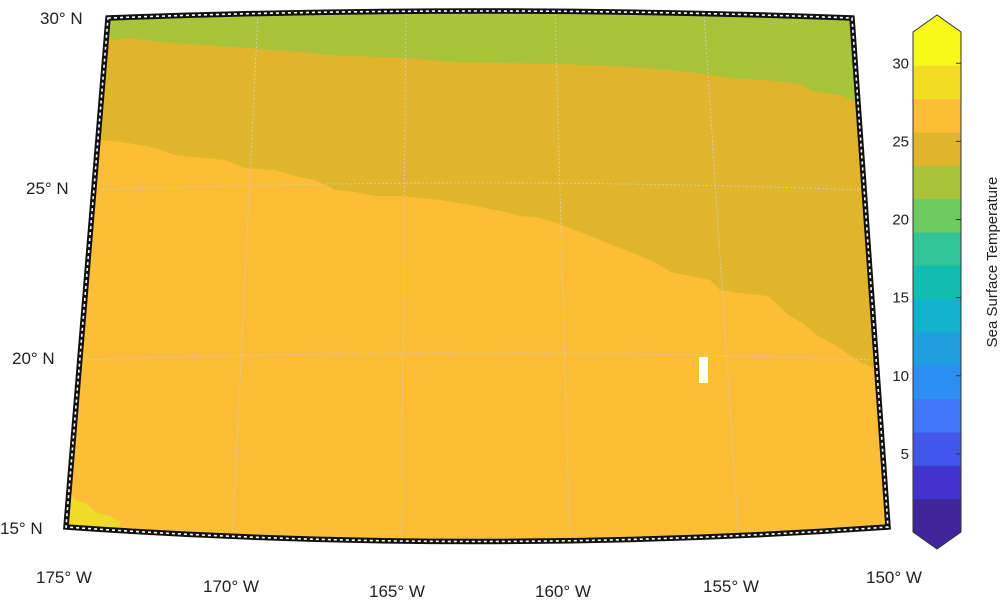 Image resolution: width=1005 pixels, height=602 pixels. What do you see at coordinates (47, 188) in the screenshot?
I see `lat-label-25n: 25° N` at bounding box center [47, 188].